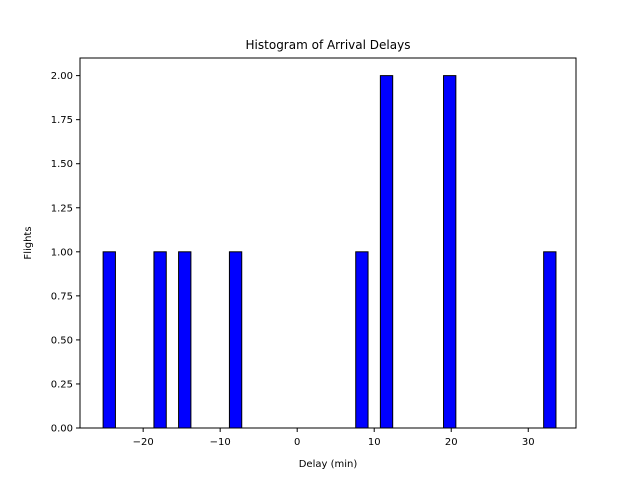 The width and height of the screenshot is (640, 480). What do you see at coordinates (374, 442) in the screenshot?
I see `x-tick-label-3: 10` at bounding box center [374, 442].